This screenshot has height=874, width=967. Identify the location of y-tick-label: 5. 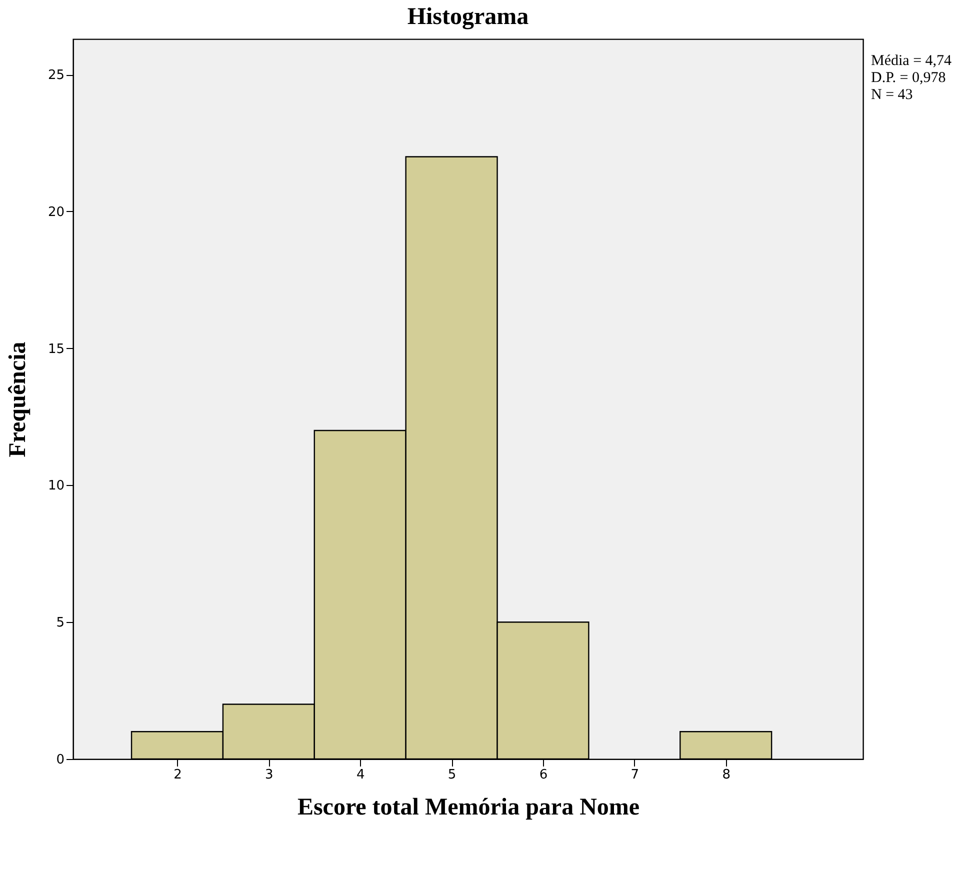
(60, 623).